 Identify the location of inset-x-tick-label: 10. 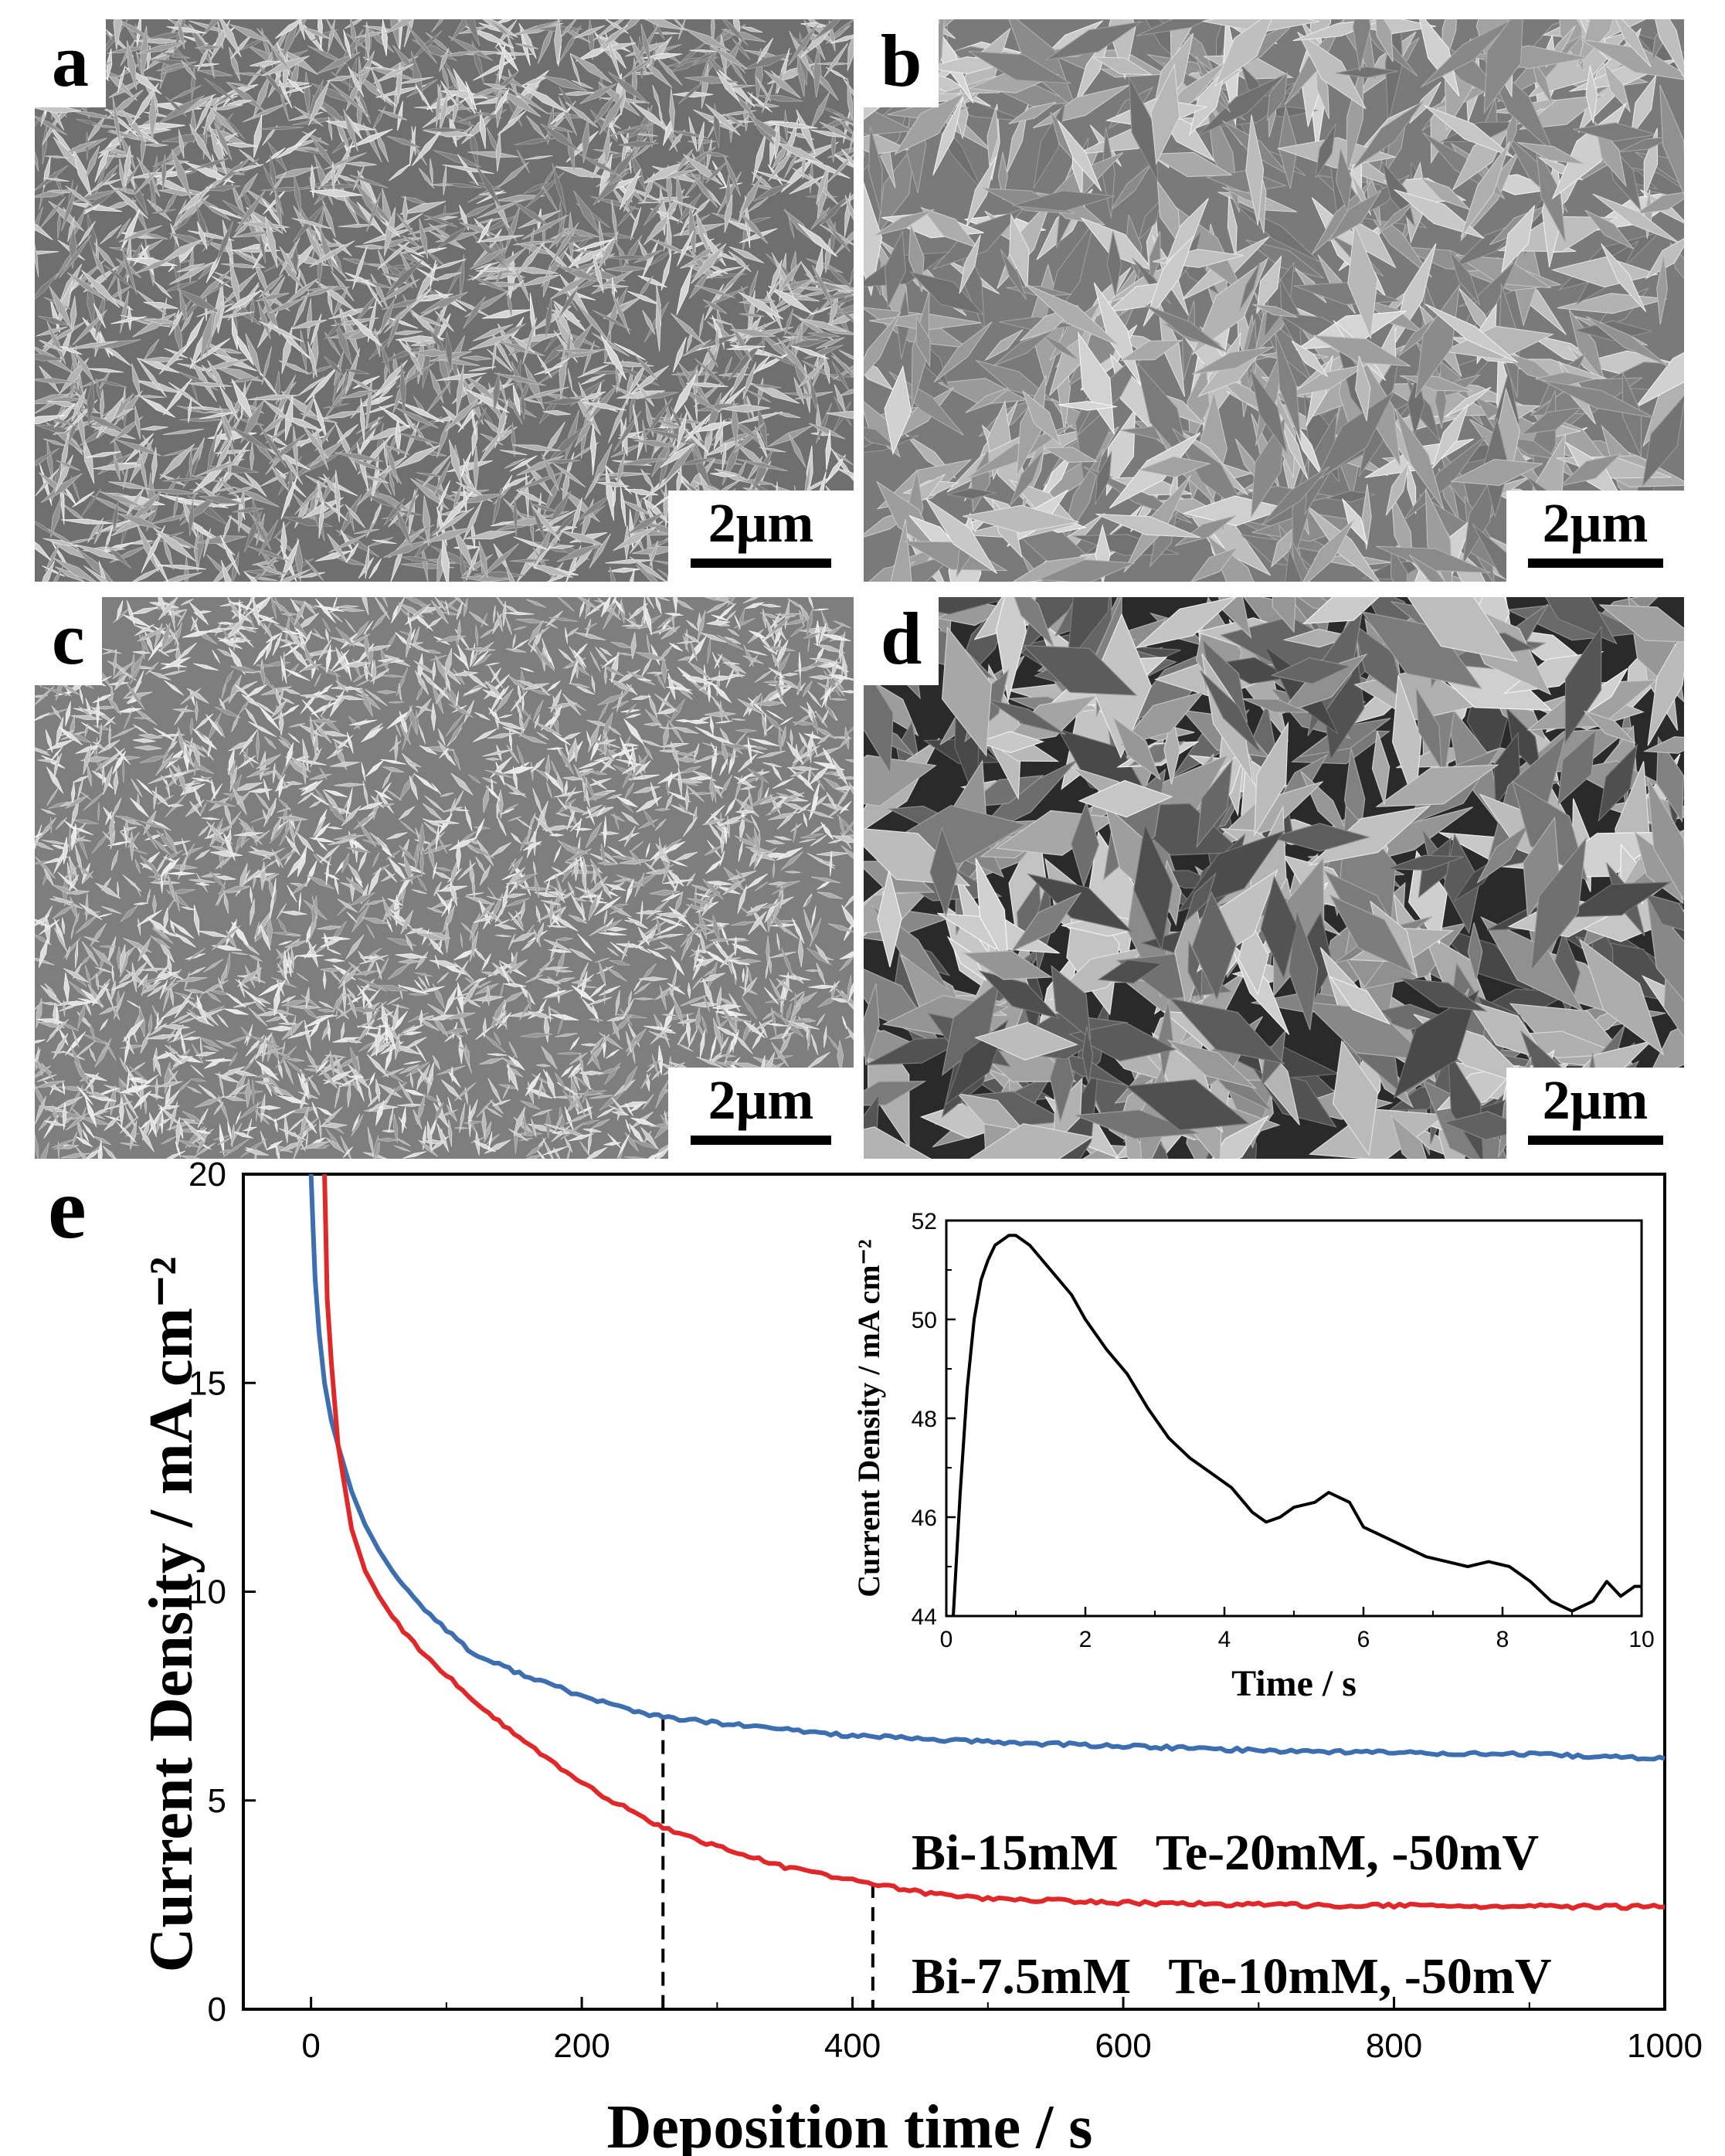
(1641, 1640).